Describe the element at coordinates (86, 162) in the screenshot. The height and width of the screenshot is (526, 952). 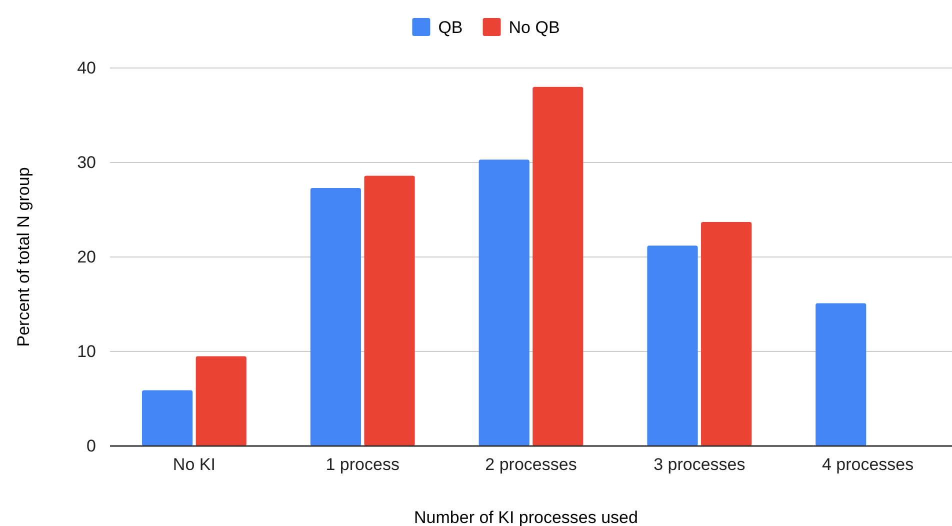
I see `y-tick-label: 30` at that location.